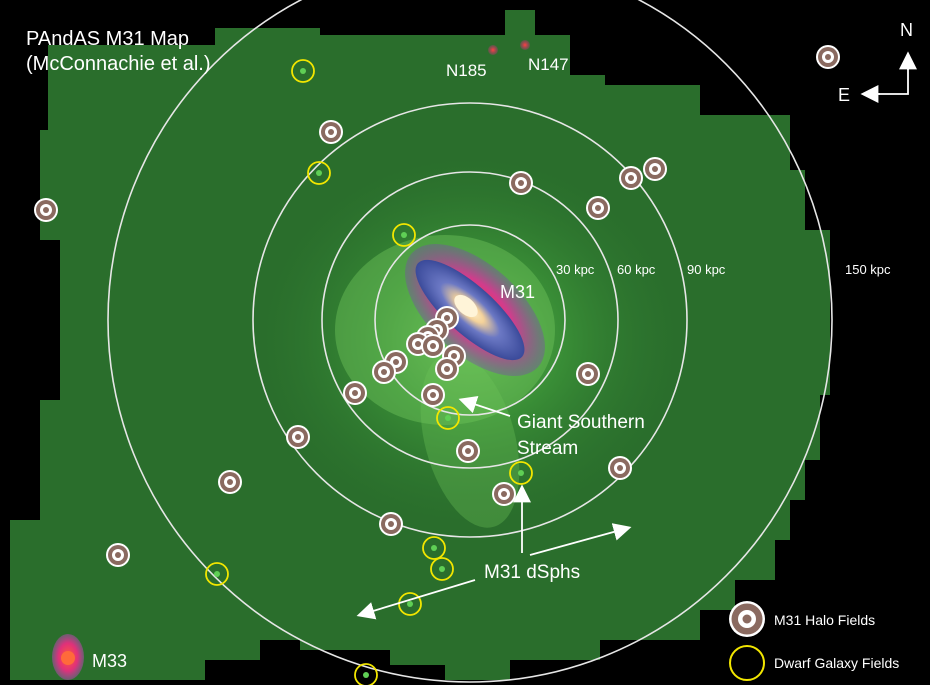  I want to click on dsph-arrow-right, so click(580, 539).